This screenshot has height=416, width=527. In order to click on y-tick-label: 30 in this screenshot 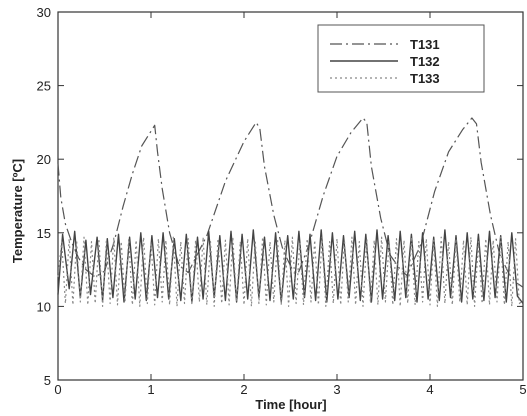, I will do `click(44, 12)`.